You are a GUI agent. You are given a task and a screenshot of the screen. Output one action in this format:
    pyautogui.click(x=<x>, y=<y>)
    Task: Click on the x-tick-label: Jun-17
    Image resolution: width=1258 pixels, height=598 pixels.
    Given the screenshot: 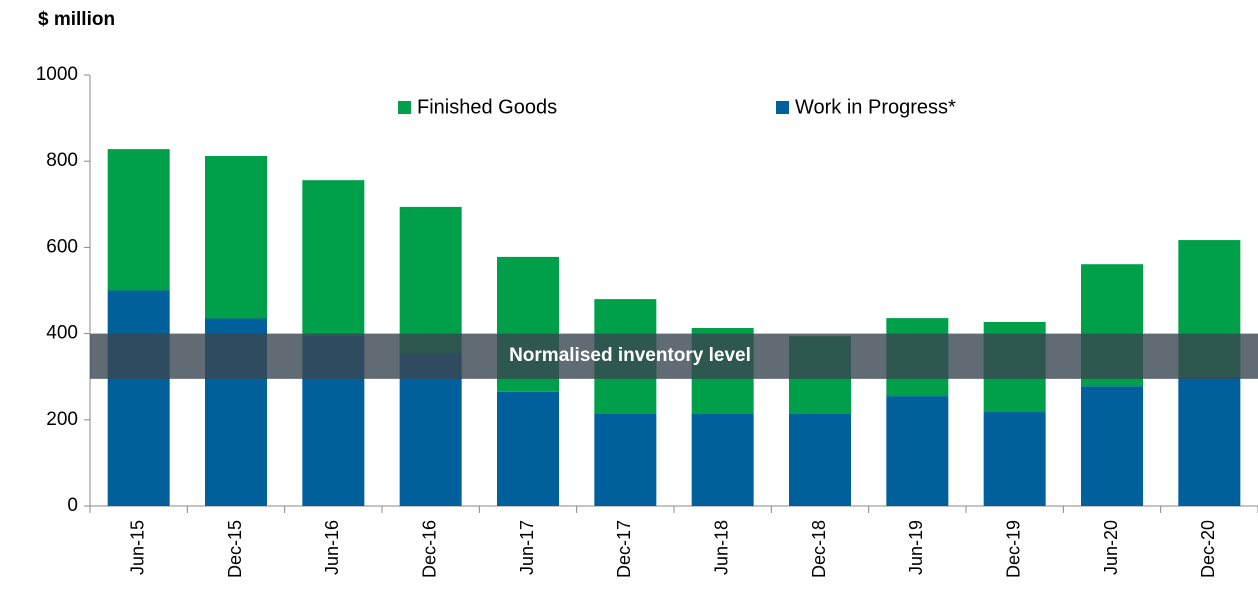 What is the action you would take?
    pyautogui.click(x=527, y=547)
    